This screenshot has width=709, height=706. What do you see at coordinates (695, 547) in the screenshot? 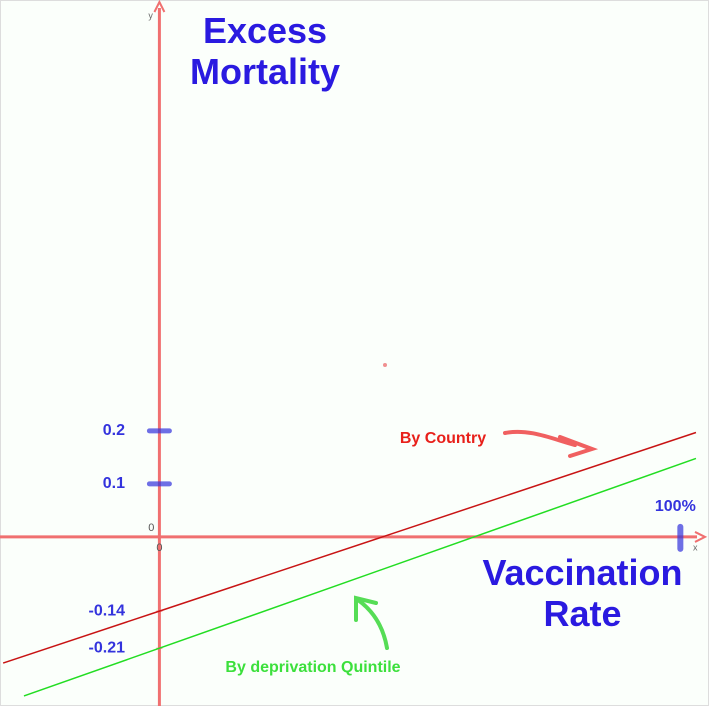
I see `x-axis-name: x` at bounding box center [695, 547].